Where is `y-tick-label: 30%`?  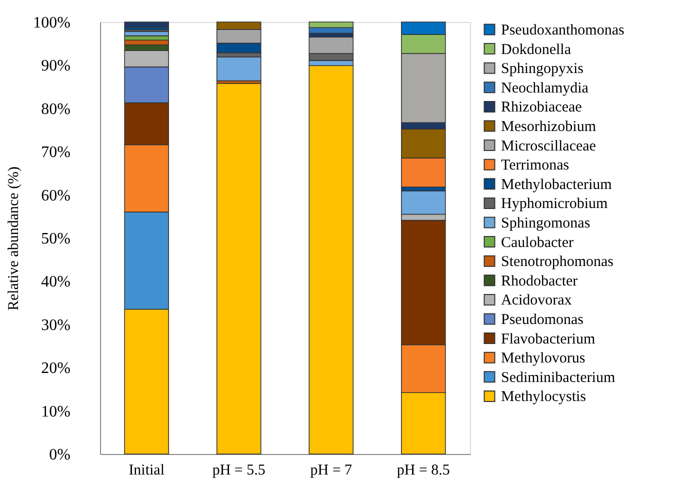 y-tick-label: 30% is located at coordinates (55, 325).